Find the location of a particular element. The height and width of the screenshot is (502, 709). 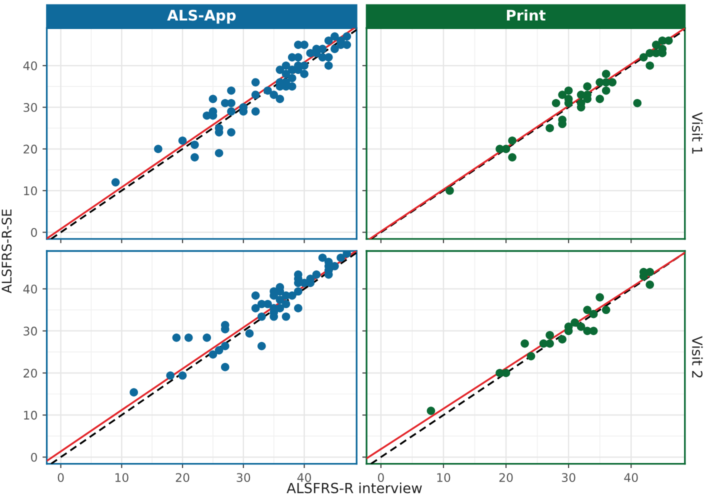

x-axis-title: ALSFRS-R interview is located at coordinates (354, 488).